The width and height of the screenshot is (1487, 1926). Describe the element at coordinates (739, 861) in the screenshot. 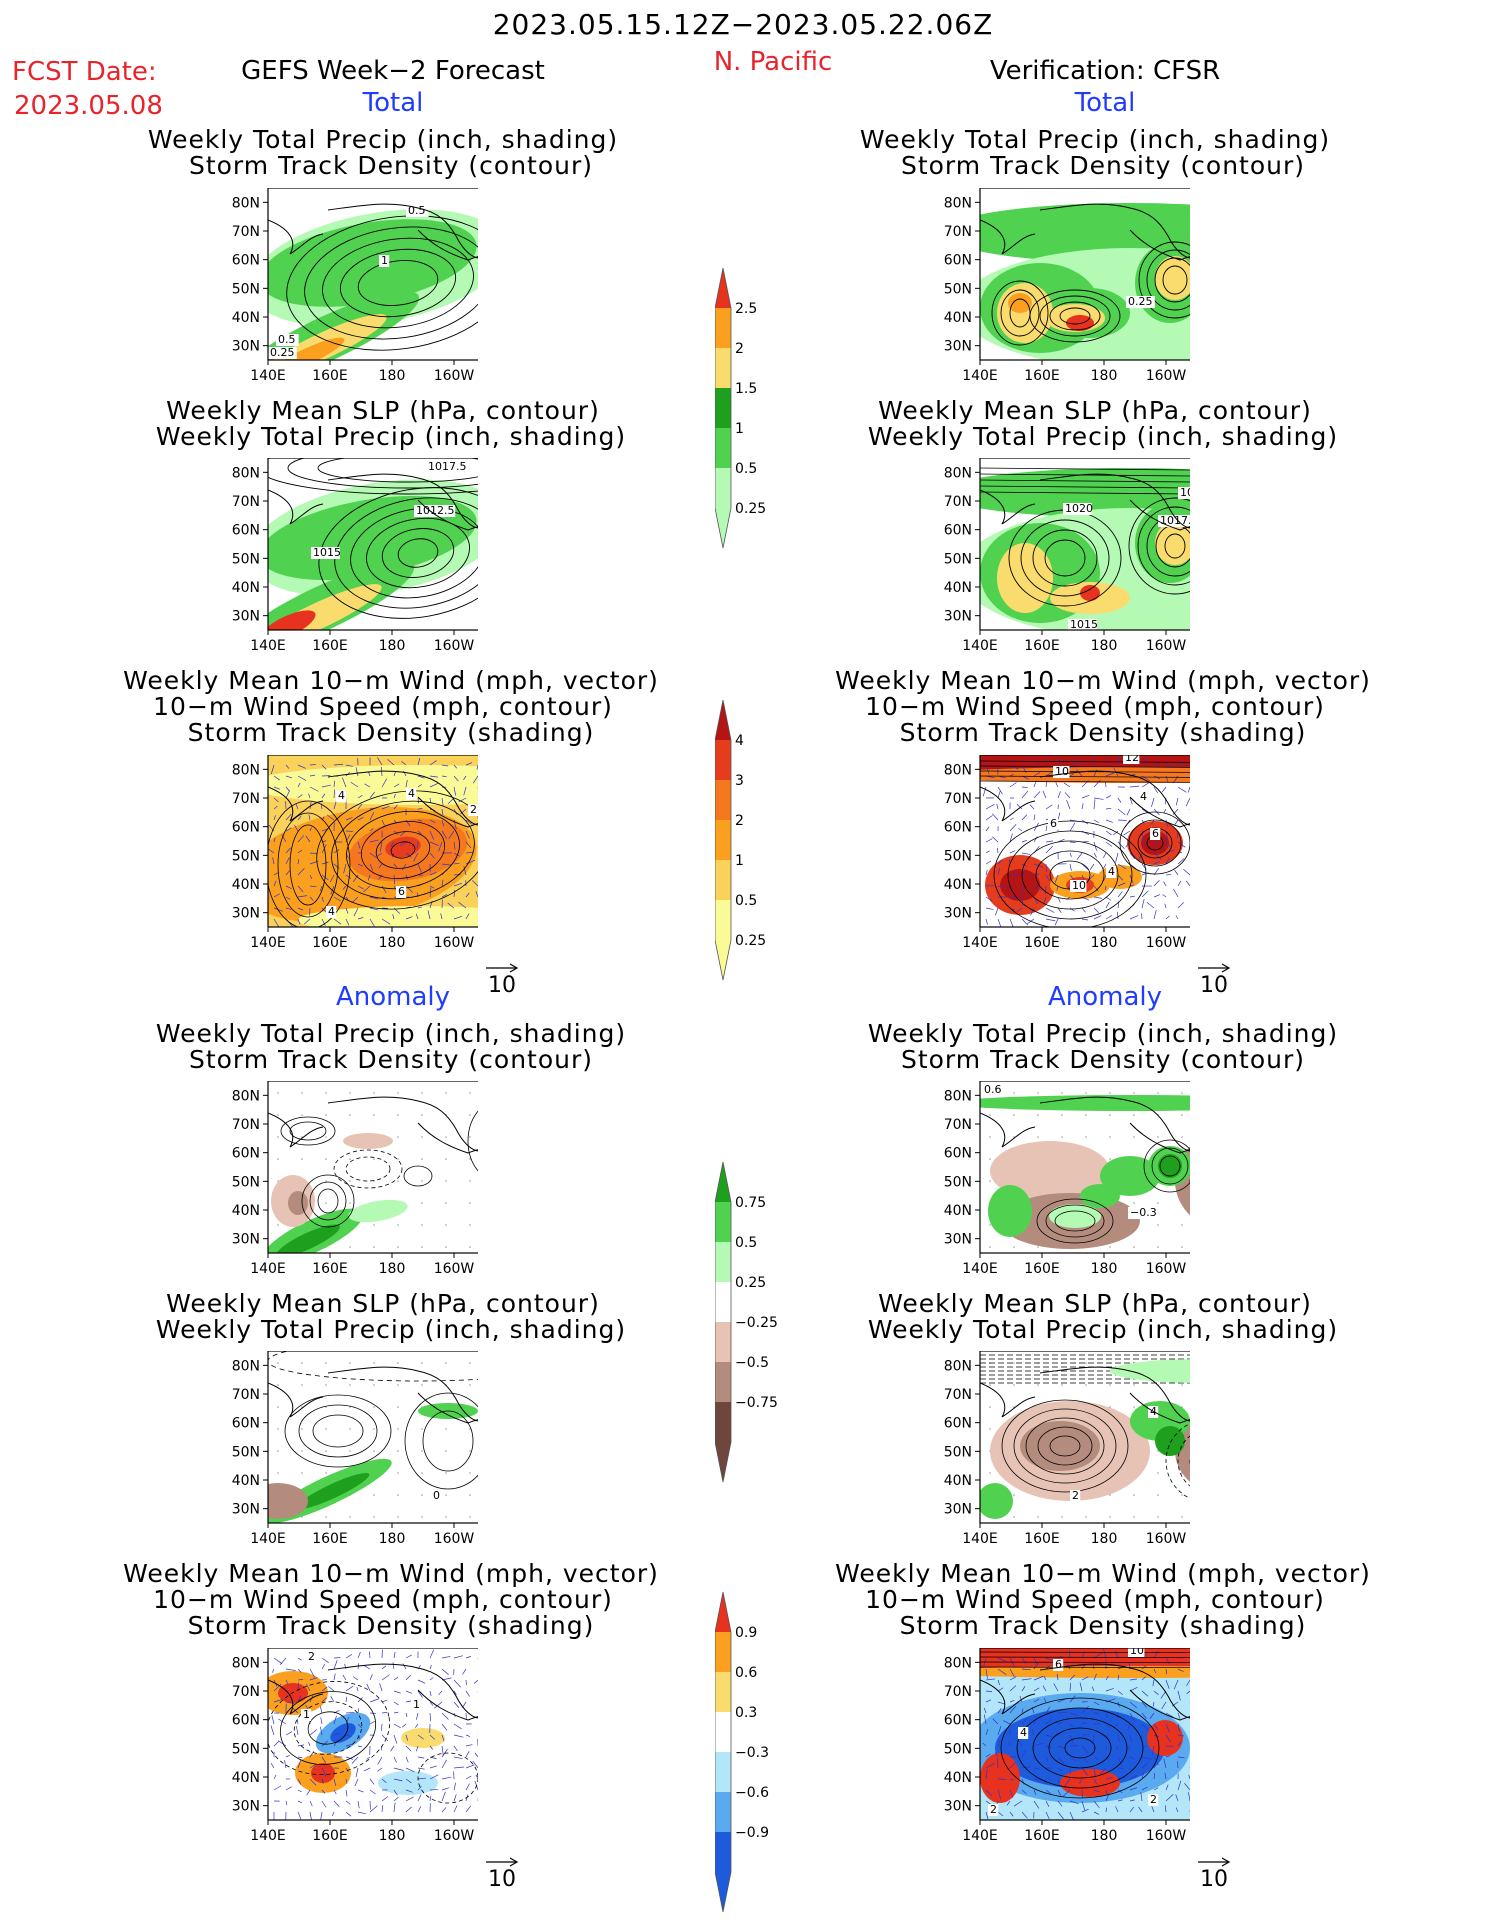

I see `colorbar-label-storm-3: 1` at that location.